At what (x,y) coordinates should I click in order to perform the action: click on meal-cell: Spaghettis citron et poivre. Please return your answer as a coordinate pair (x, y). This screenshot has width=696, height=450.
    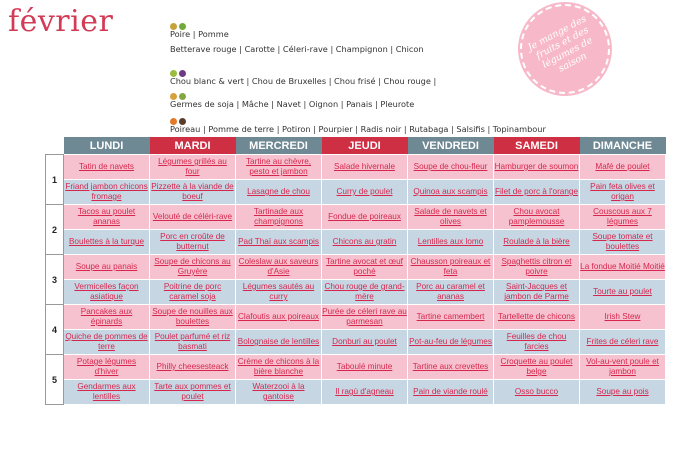
    Looking at the image, I should click on (536, 267).